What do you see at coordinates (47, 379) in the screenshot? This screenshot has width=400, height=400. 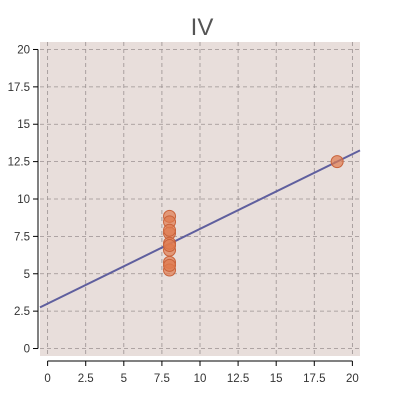 I see `x-tick-label-0: 0` at bounding box center [47, 379].